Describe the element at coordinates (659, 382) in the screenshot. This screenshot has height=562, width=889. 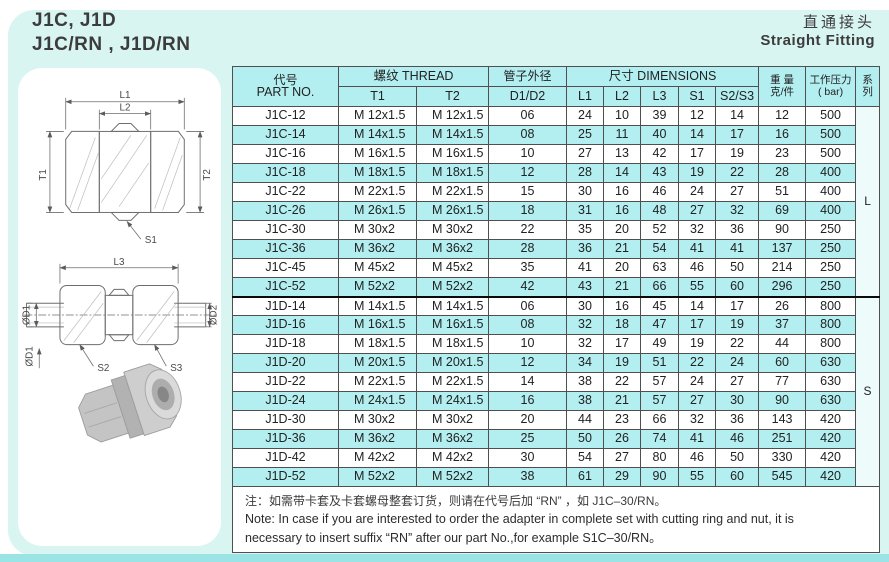
I see `table-cell: 57` at that location.